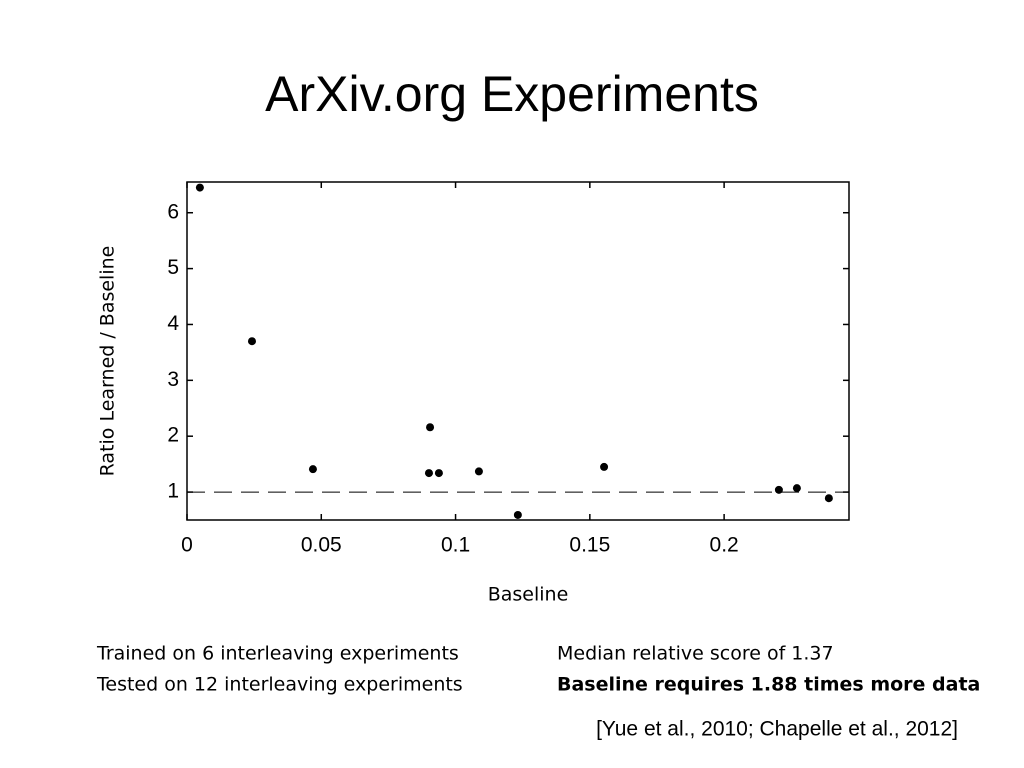 This screenshot has height=768, width=1024. I want to click on x-tick-label: 0.2, so click(724, 545).